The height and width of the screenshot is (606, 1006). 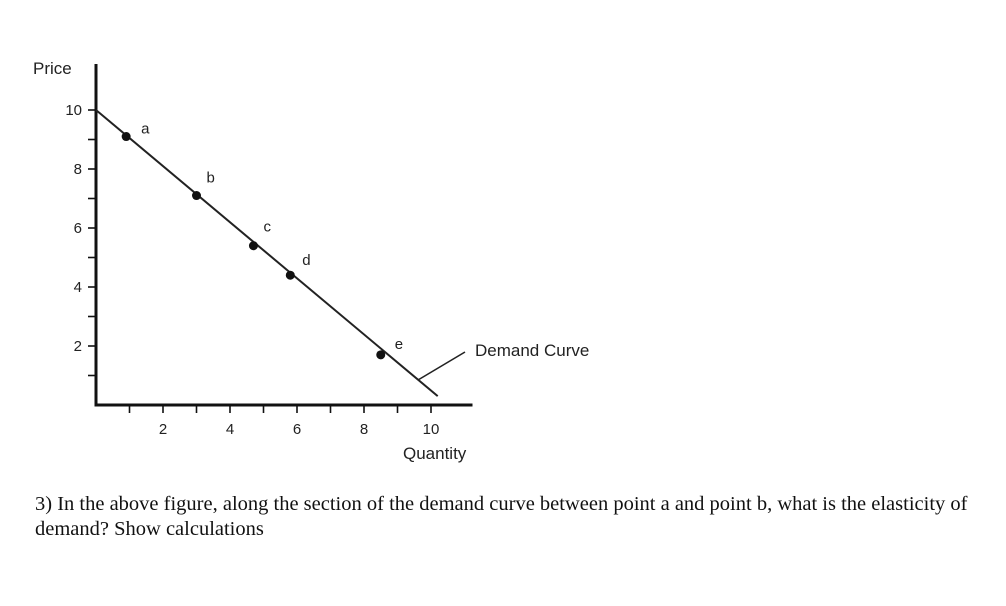 What do you see at coordinates (262, 240) in the screenshot?
I see `points-layer: a b c d e` at bounding box center [262, 240].